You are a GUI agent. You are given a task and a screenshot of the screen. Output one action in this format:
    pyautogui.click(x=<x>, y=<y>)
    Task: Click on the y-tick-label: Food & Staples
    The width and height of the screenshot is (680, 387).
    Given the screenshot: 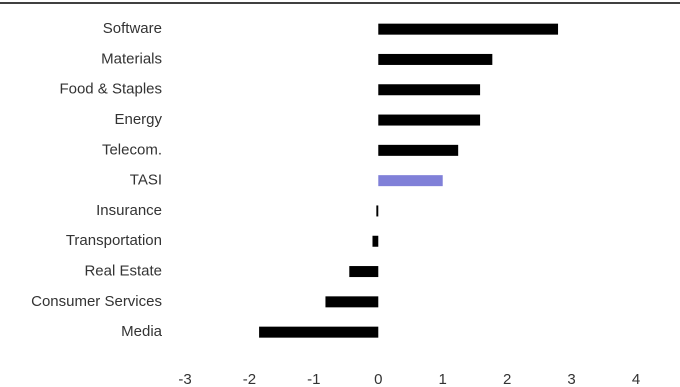 What is the action you would take?
    pyautogui.click(x=110, y=89)
    